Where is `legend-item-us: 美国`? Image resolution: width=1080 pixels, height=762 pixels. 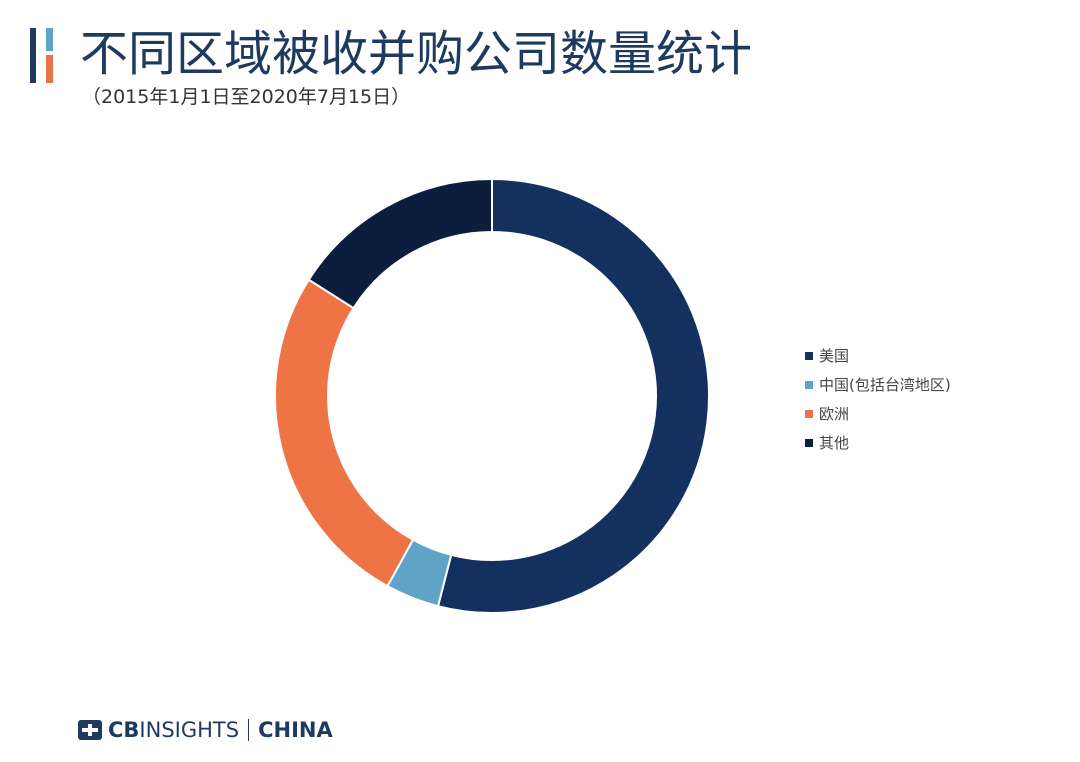
legend-item-us: 美国 is located at coordinates (878, 355).